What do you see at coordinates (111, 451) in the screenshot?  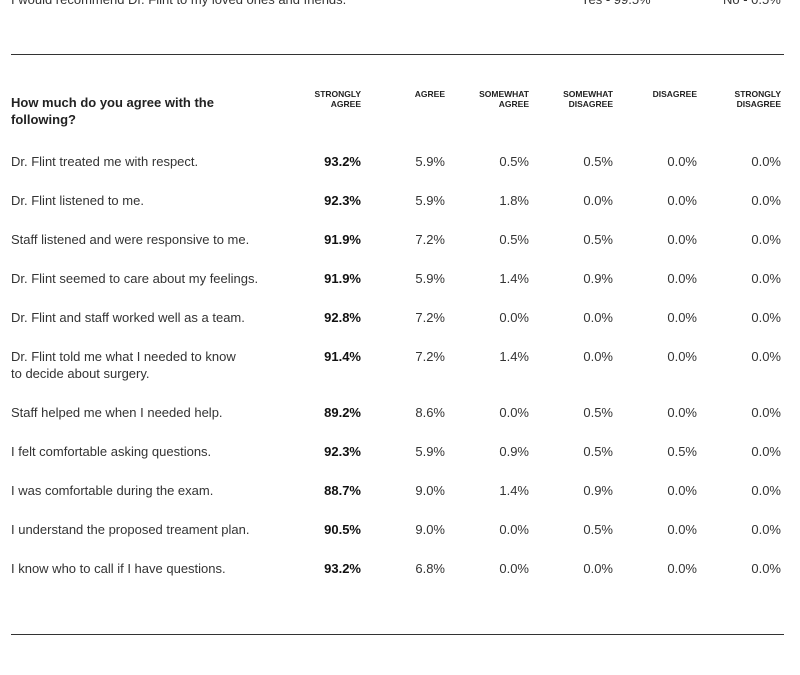 I see `statement: I felt comfortable asking questions.` at bounding box center [111, 451].